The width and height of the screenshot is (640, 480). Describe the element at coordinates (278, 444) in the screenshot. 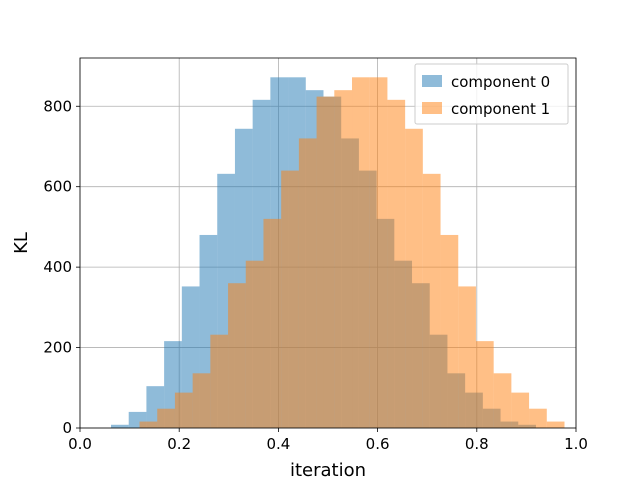

I see `x-tick-label: 0.4` at that location.